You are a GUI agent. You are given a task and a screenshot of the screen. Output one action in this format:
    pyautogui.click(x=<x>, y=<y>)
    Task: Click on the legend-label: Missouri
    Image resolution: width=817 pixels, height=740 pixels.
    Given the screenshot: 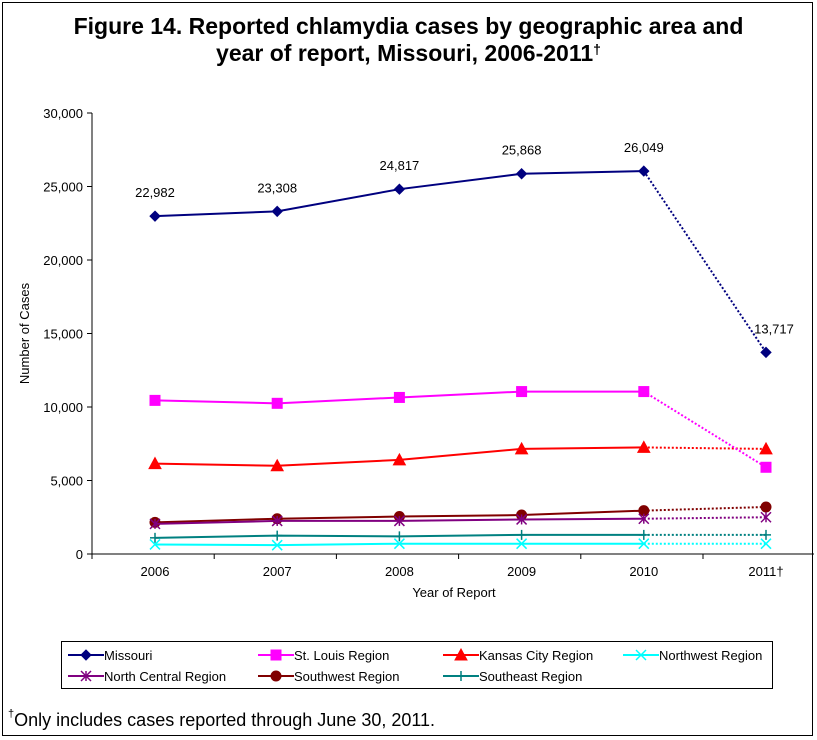 What is the action you would take?
    pyautogui.click(x=128, y=655)
    